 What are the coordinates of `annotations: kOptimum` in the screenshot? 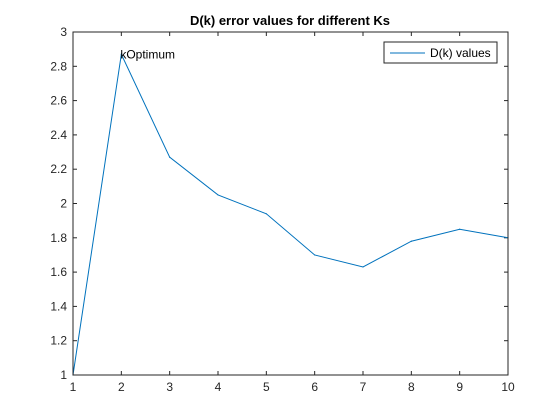 It's located at (147, 54).